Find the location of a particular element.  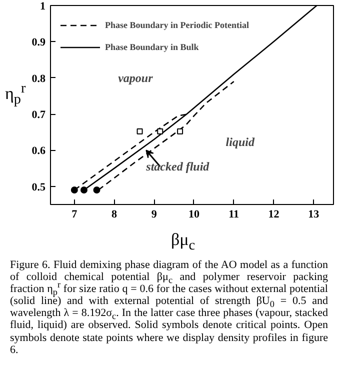

y-tick-label: 0.5 is located at coordinates (39, 187).